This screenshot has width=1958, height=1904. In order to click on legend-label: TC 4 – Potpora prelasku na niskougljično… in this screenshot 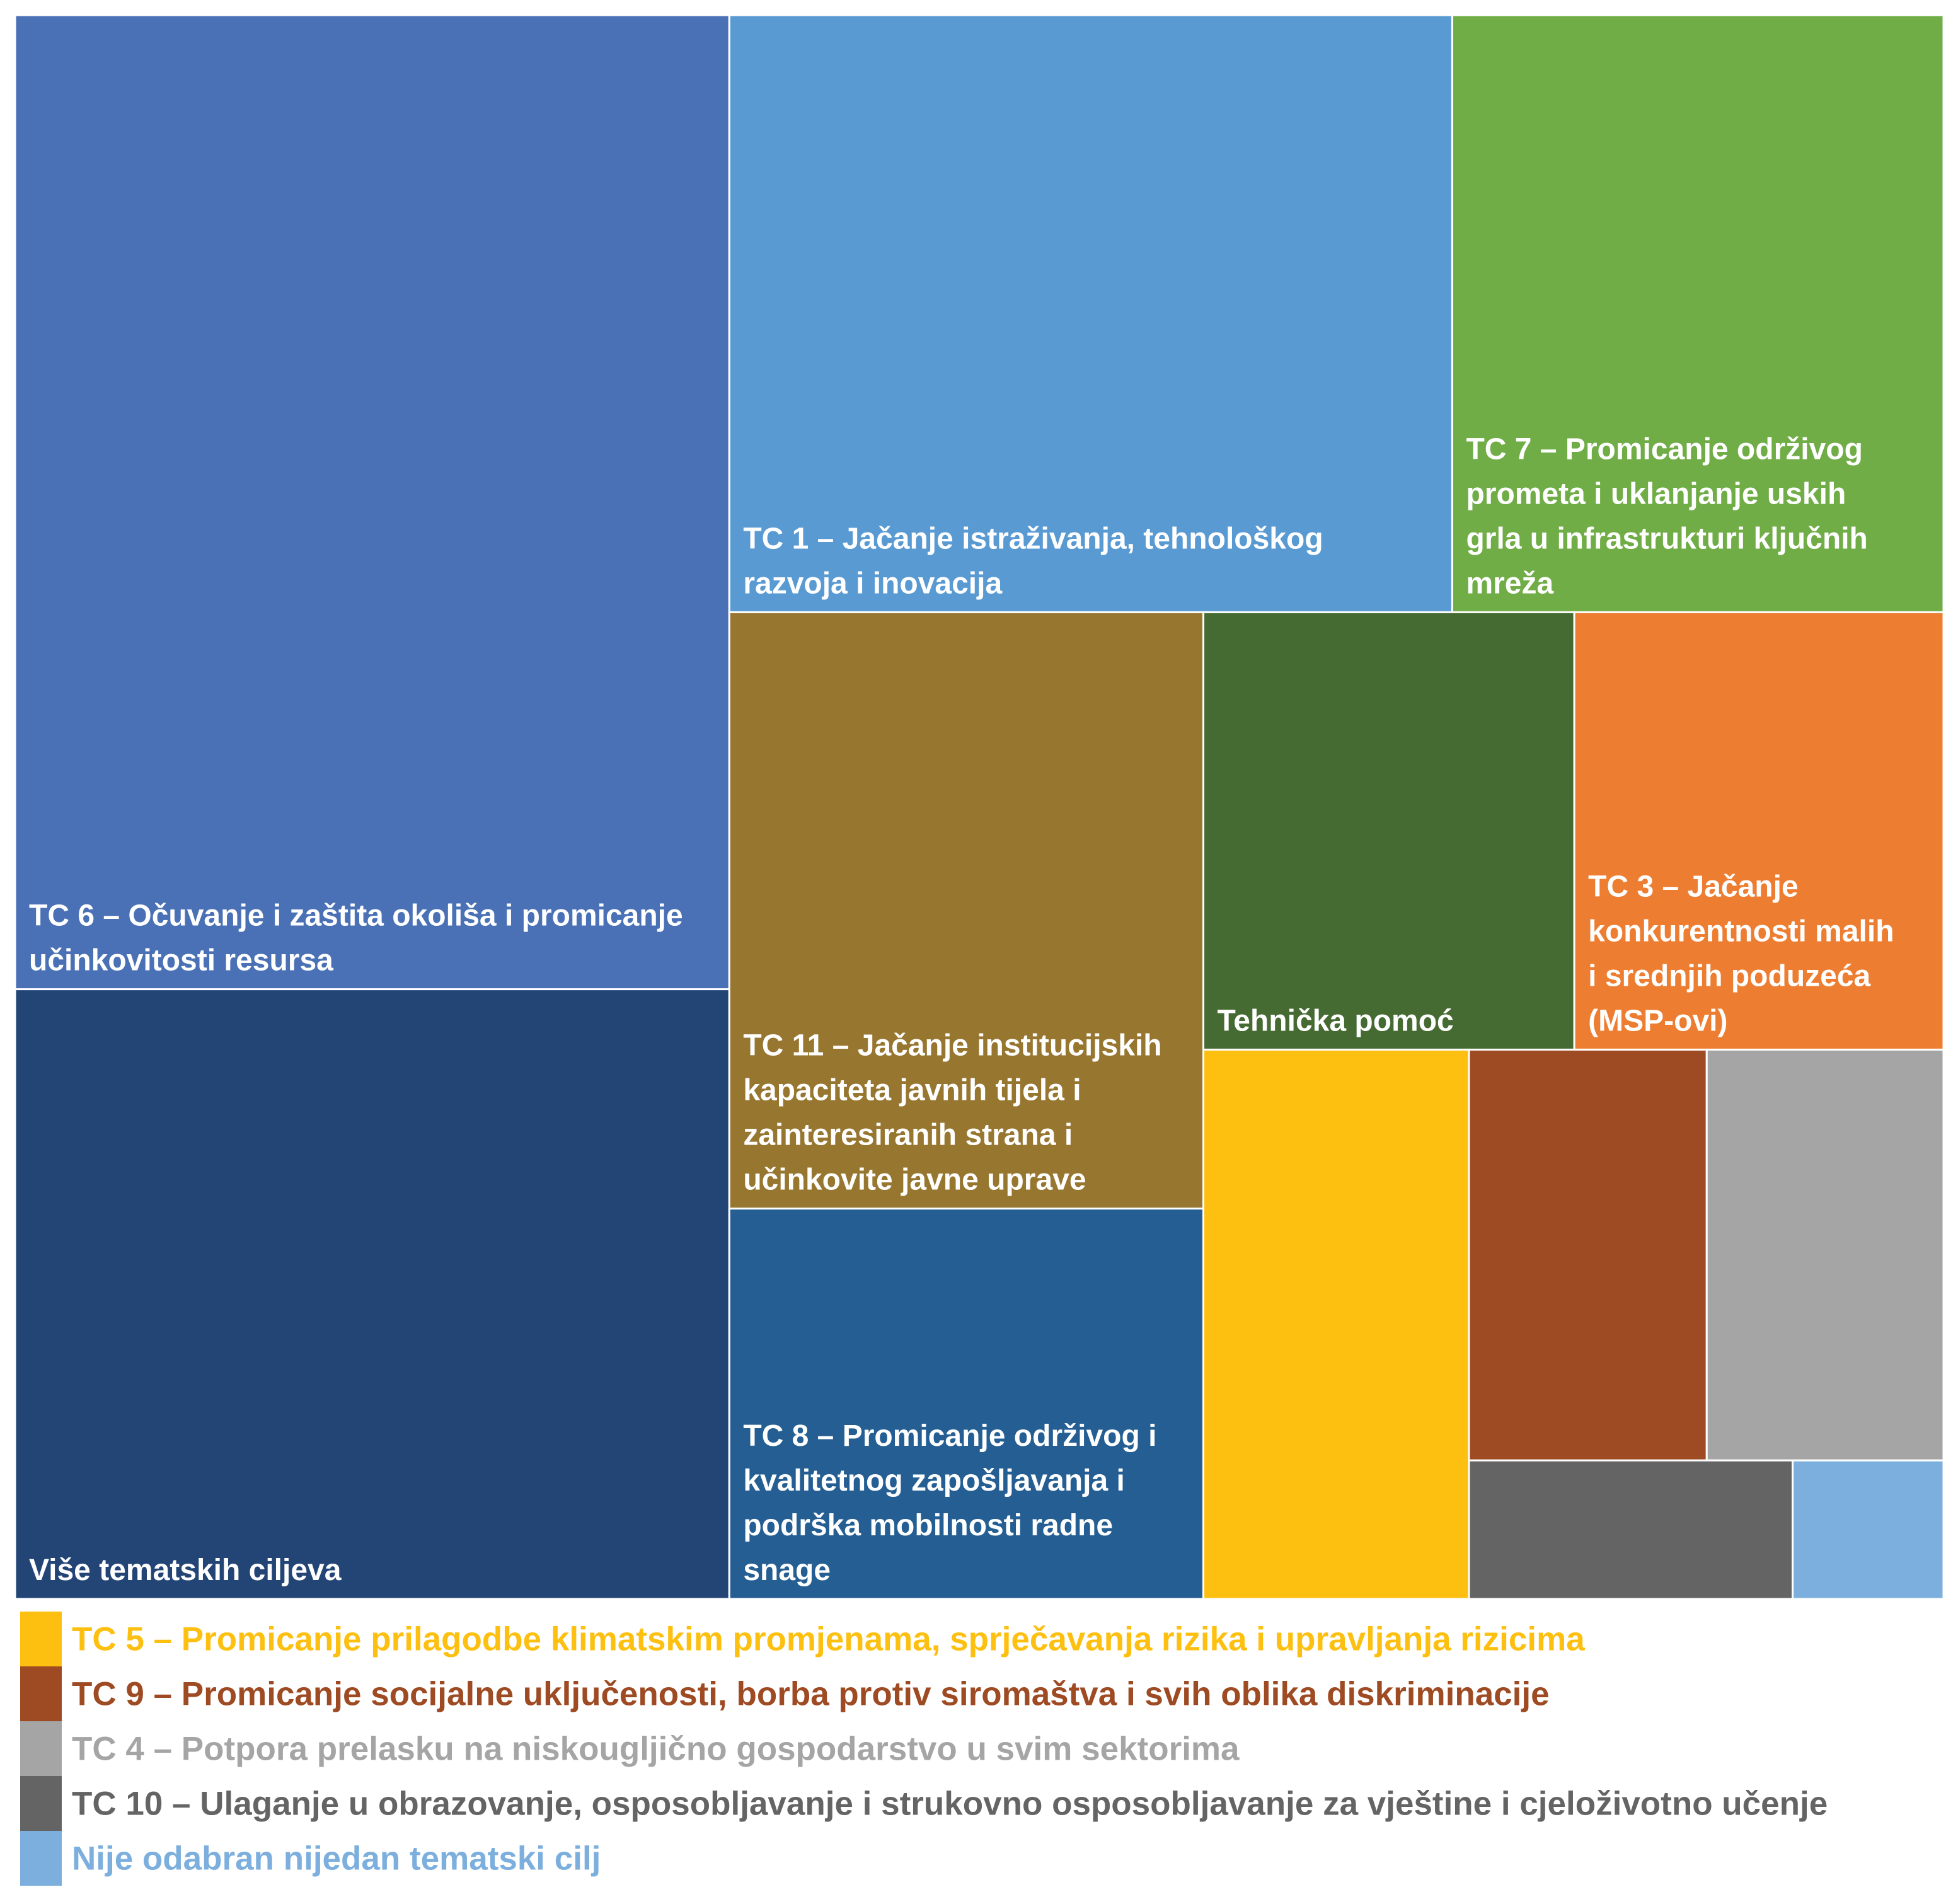, I will do `click(656, 1748)`.